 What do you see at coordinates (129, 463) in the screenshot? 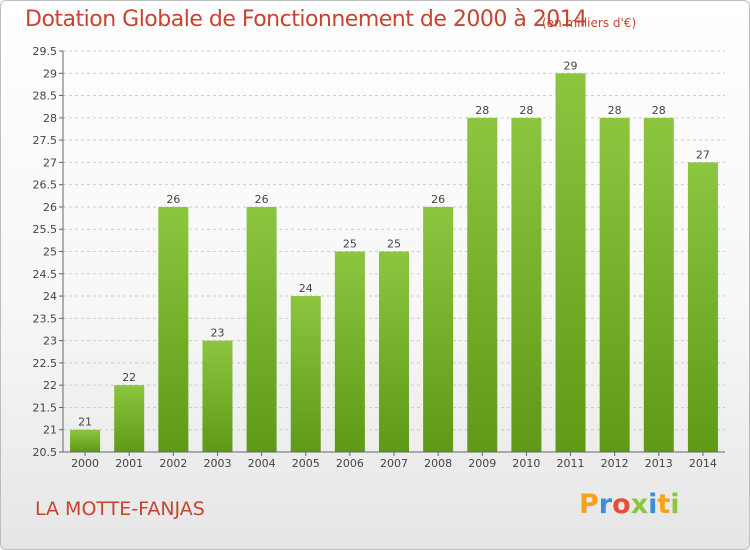
I see `x-tick-label: 2001` at bounding box center [129, 463].